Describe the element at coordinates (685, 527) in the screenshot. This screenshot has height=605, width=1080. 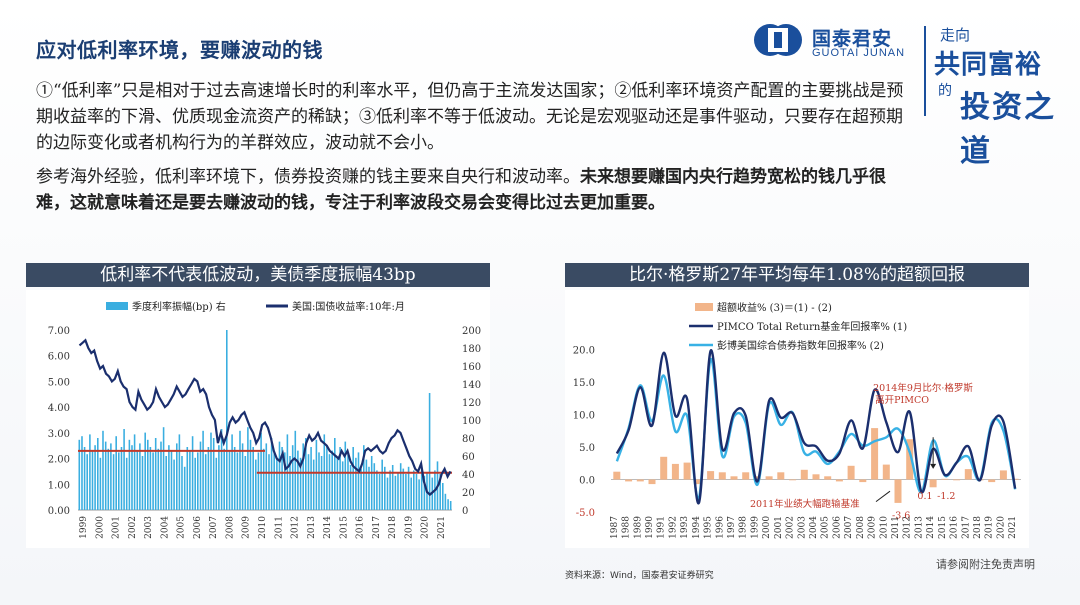
I see `x-tick-label: 1993` at that location.